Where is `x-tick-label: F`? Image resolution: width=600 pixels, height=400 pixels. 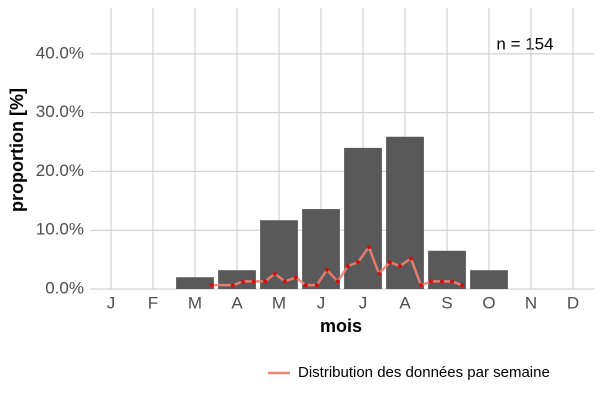 x-tick-label: F is located at coordinates (153, 302).